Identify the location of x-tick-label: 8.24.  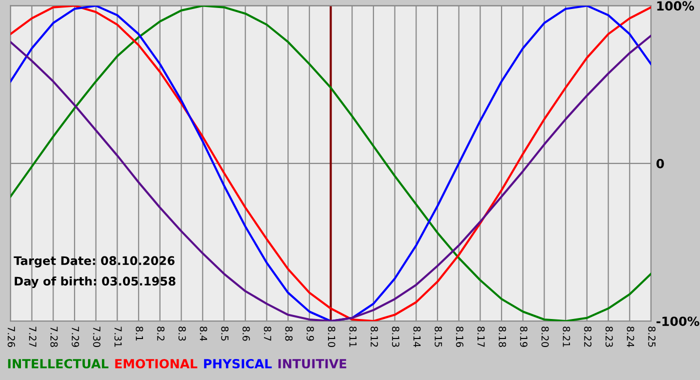
(630, 337).